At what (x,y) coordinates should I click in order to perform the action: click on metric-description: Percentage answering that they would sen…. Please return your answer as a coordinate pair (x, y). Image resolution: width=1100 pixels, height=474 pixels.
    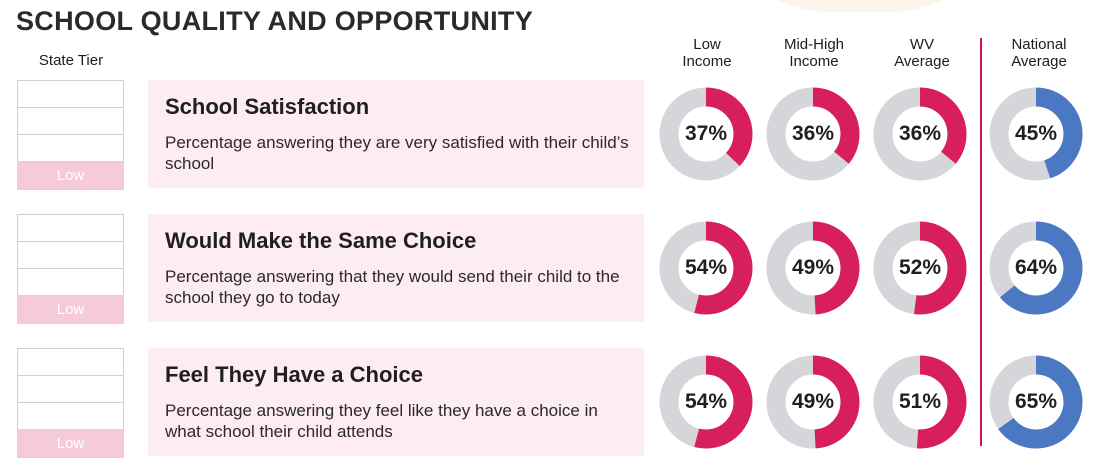
    Looking at the image, I should click on (392, 287).